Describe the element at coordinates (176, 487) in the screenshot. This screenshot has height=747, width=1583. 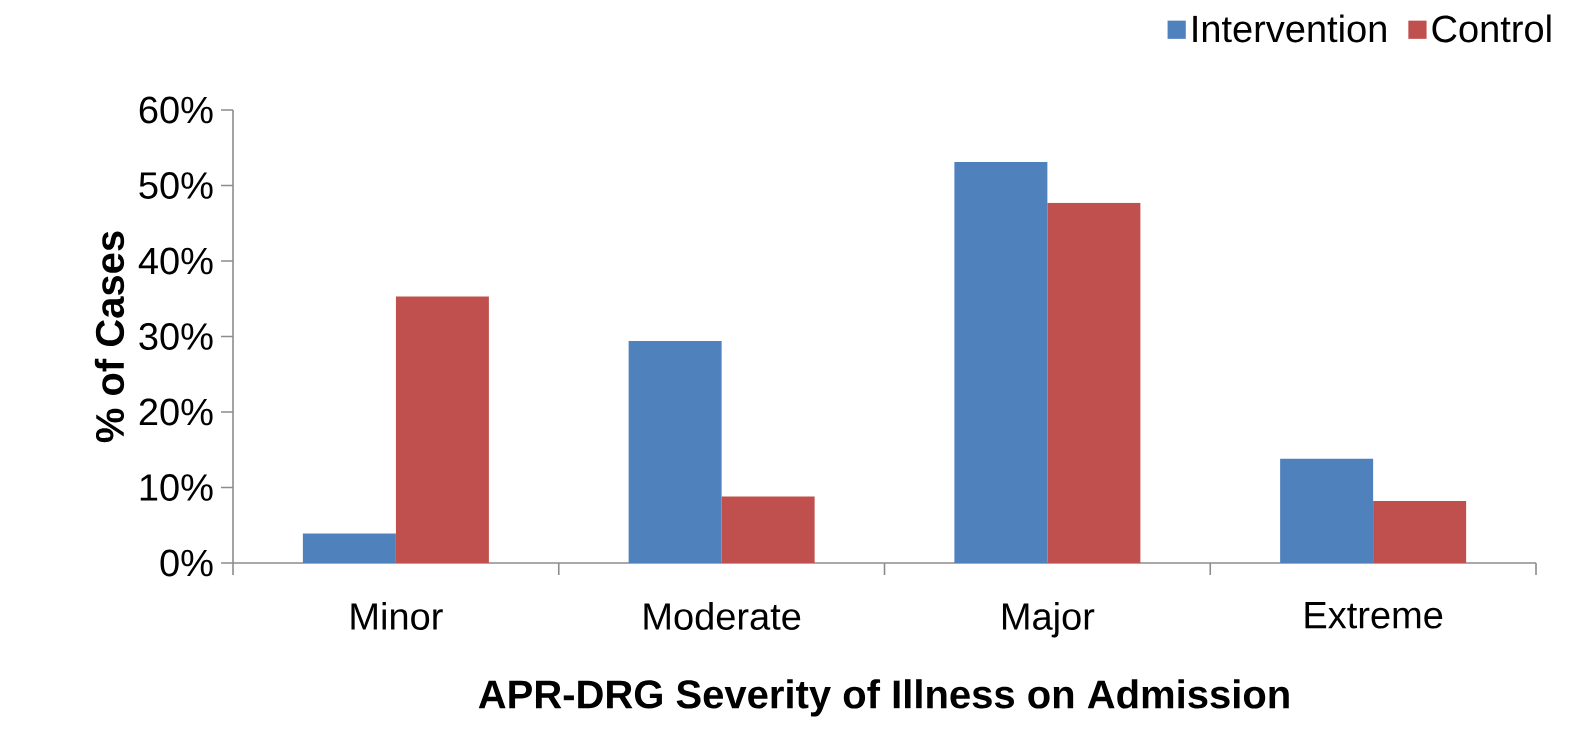
I see `y-tick-label: 10%` at that location.